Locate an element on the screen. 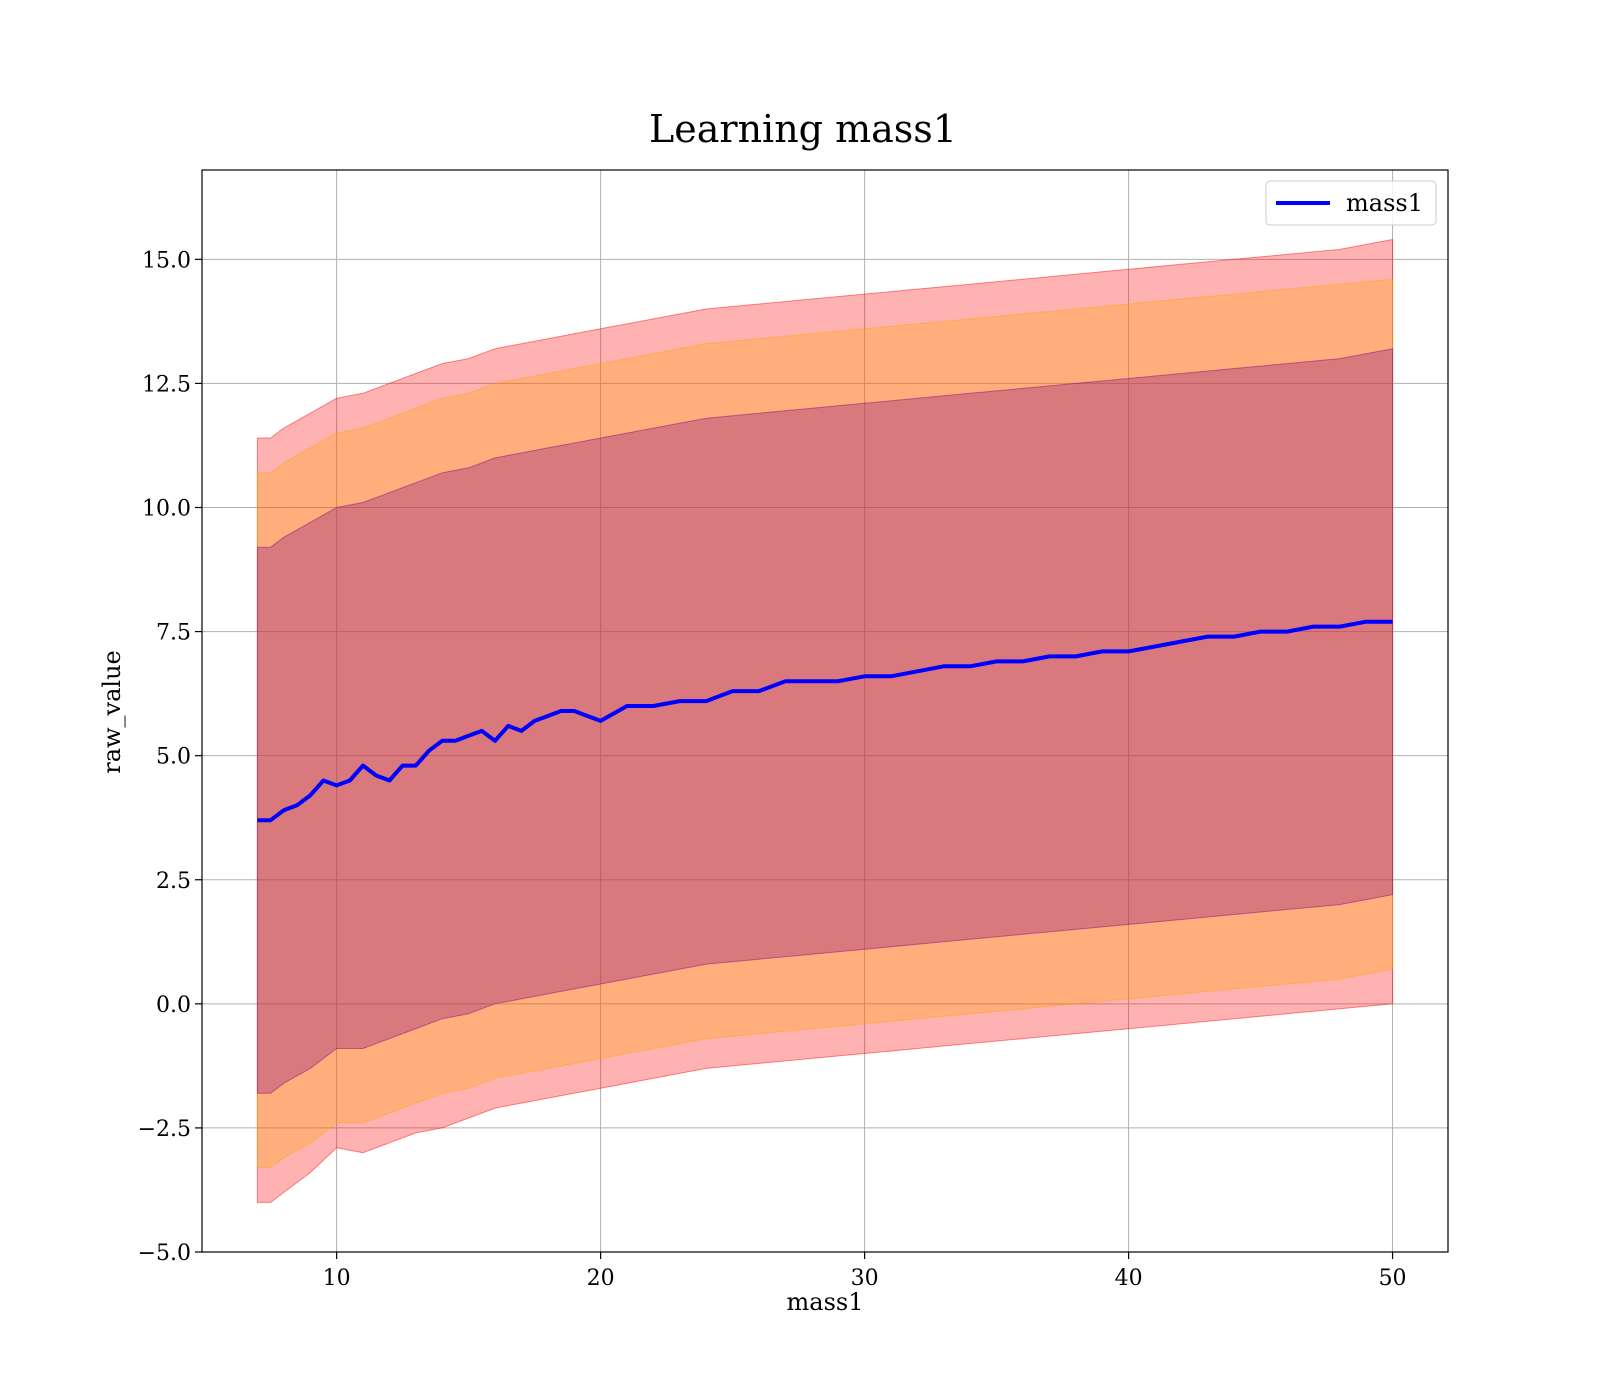 The height and width of the screenshot is (1400, 1600). x-tick-label-1: 20 is located at coordinates (601, 1278).